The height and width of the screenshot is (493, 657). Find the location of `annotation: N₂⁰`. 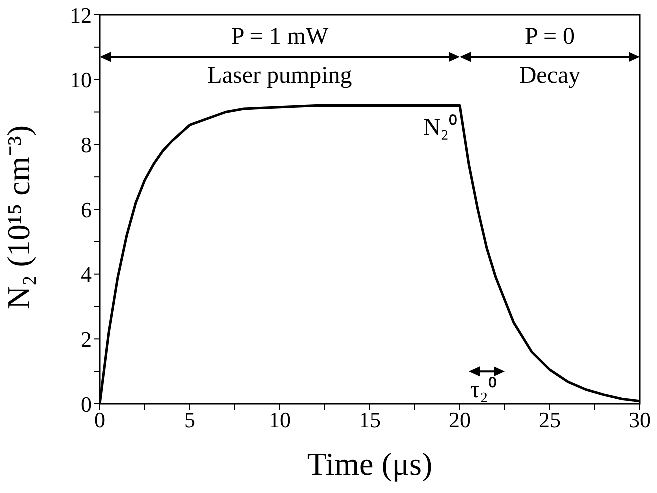

annotation: N₂⁰ is located at coordinates (440, 127).